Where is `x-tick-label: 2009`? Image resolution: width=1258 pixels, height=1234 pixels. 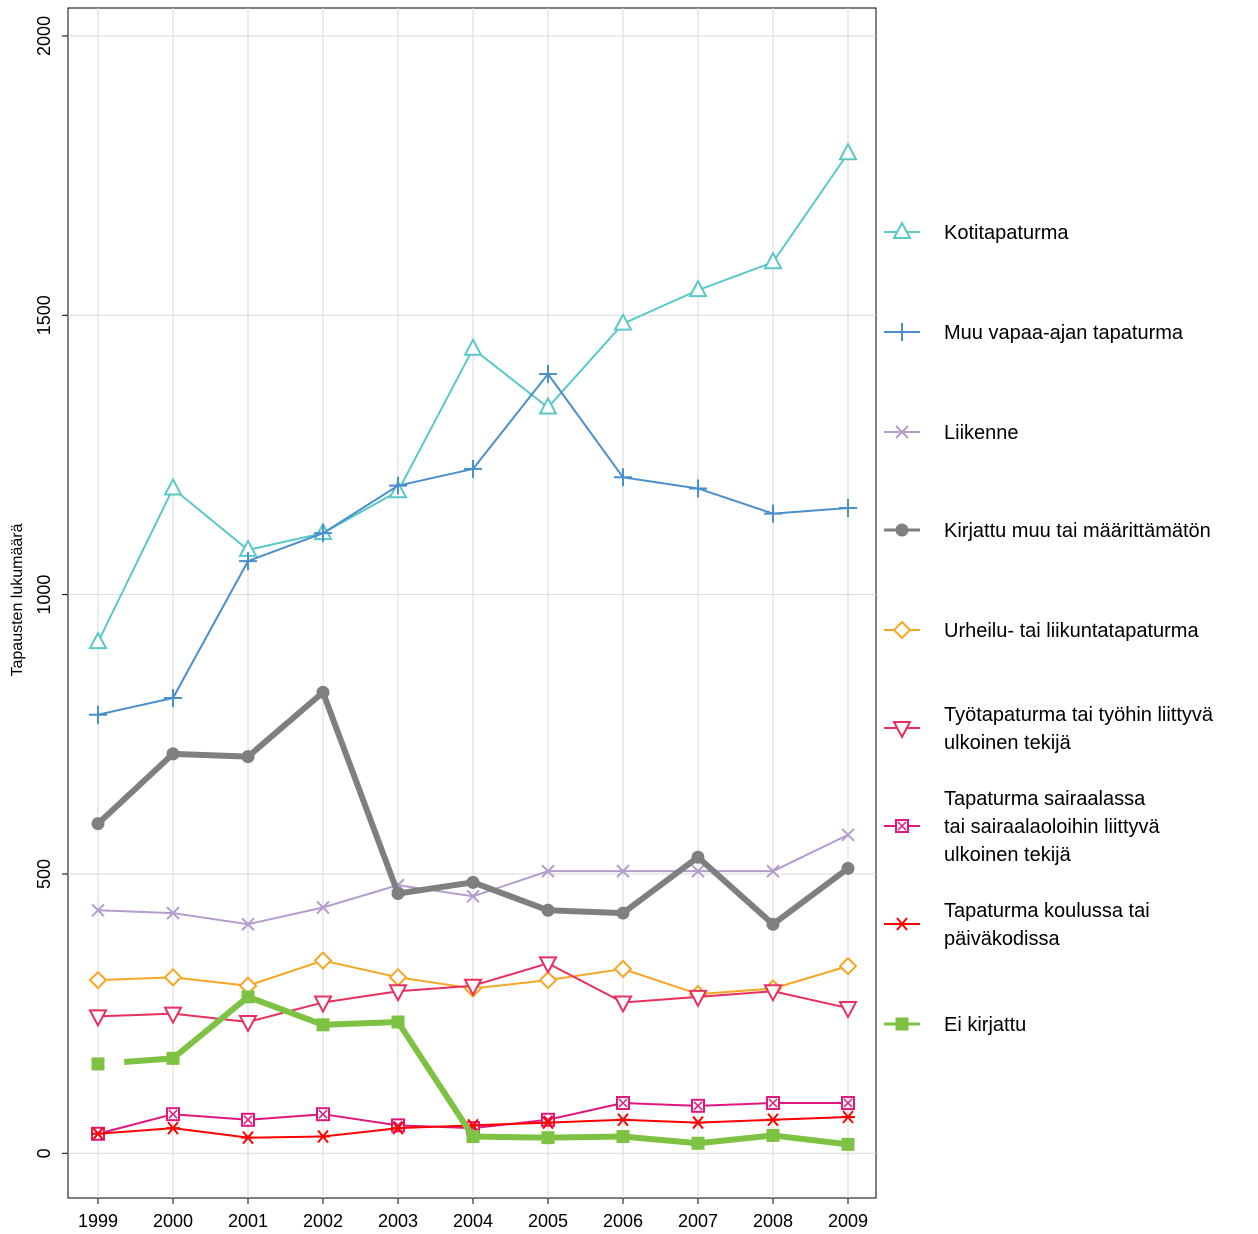 x-tick-label: 2009 is located at coordinates (848, 1221).